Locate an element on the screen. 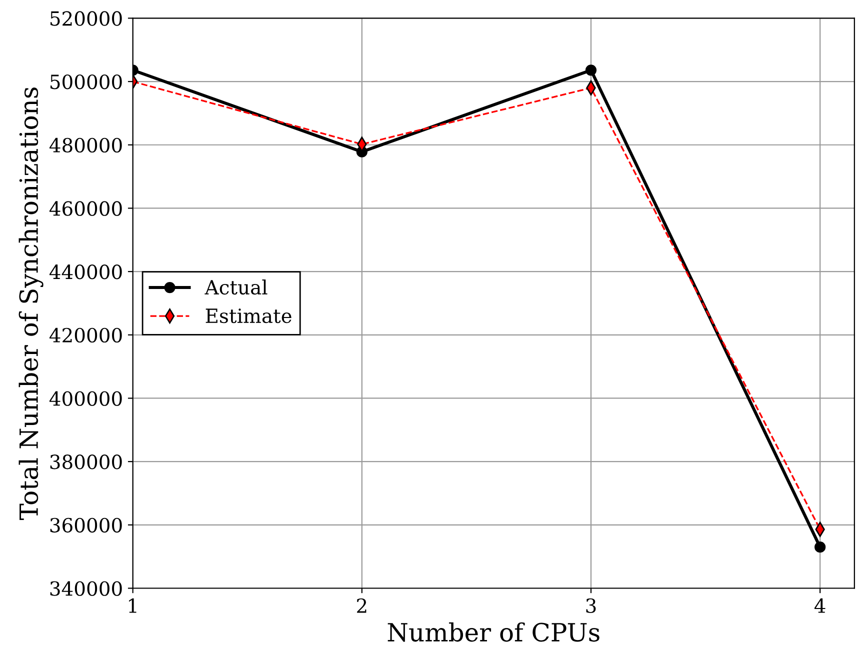 This screenshot has width=857, height=650. y-tick-label: 420000 is located at coordinates (85, 335).